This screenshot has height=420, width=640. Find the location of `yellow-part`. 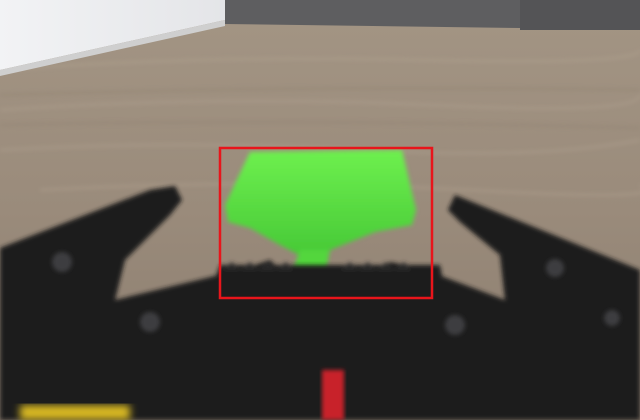

yellow-part is located at coordinates (75, 412).